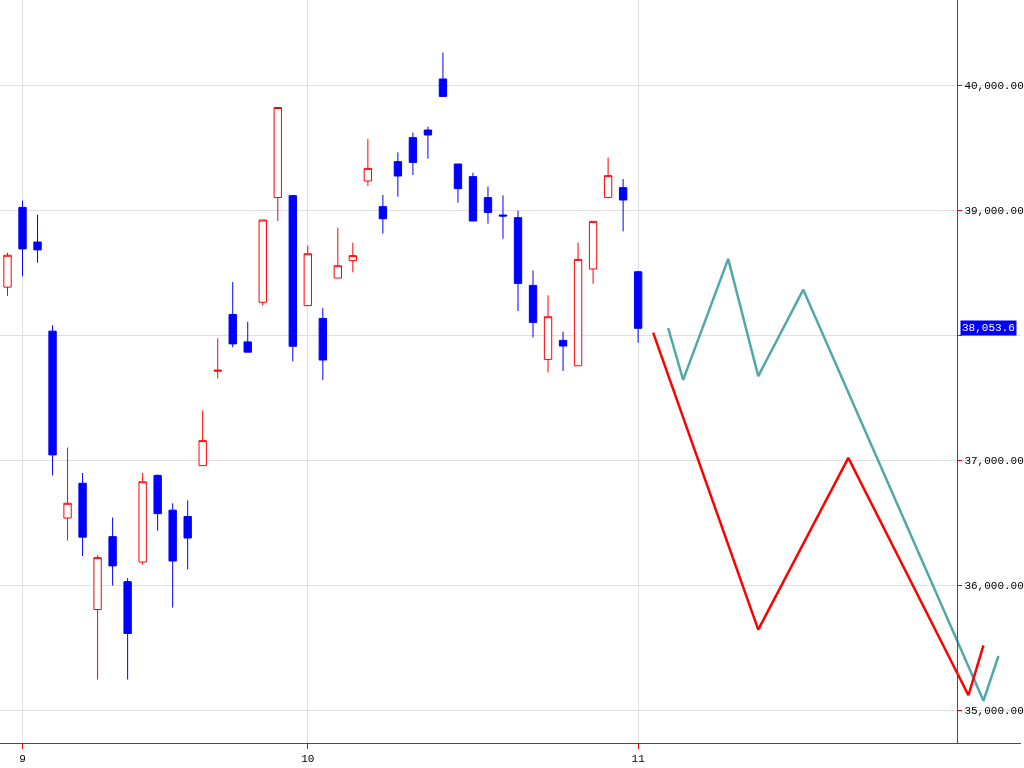  I want to click on y-tick-label: 40,000.00, so click(994, 85).